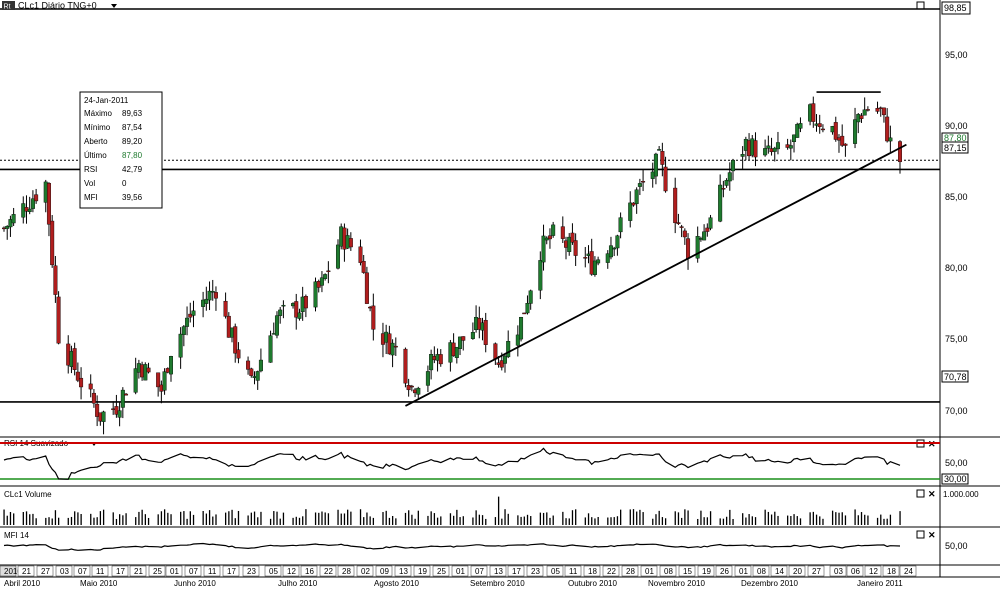 Image resolution: width=1000 pixels, height=589 pixels. Describe the element at coordinates (956, 126) in the screenshot. I see `price-tick-label: 90,00` at that location.